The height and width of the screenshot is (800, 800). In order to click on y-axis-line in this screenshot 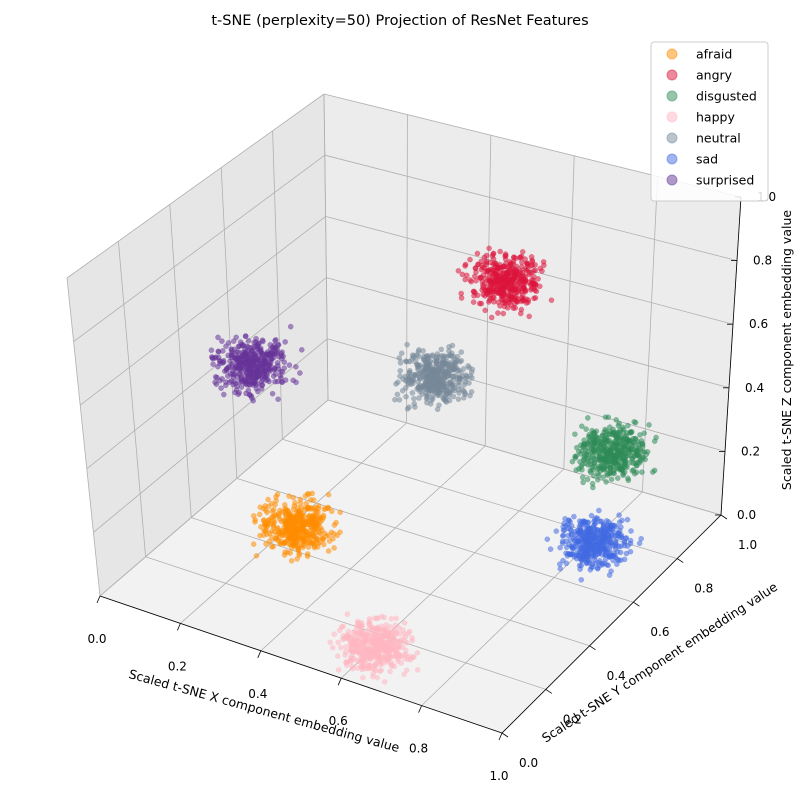, I will do `click(611, 624)`.